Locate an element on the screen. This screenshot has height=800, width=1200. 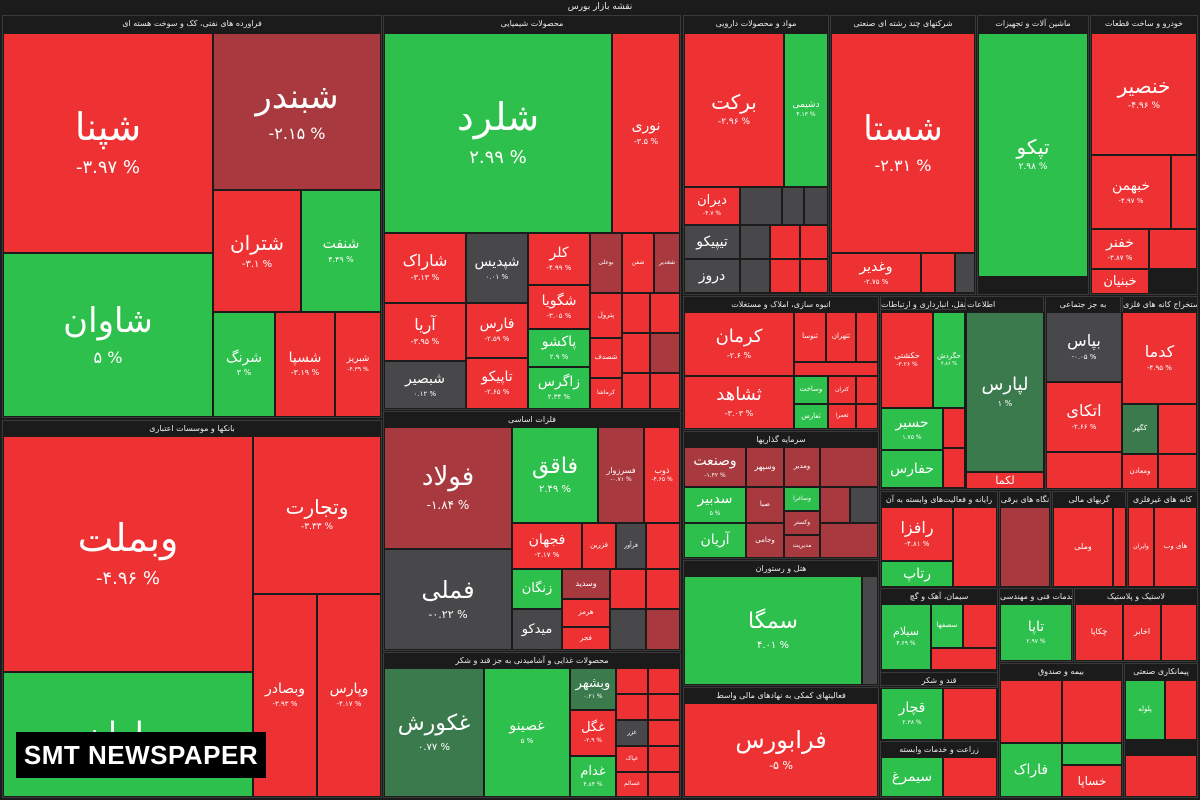
stock-tile: غپاک is located at coordinates (632, 759).